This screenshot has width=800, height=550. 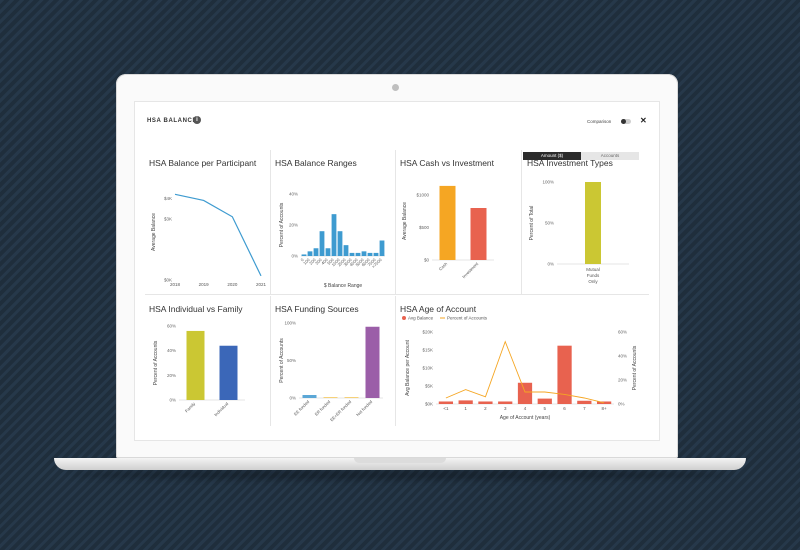 What do you see at coordinates (372, 262) in the screenshot?
I see `x-tick-label: 7000` at bounding box center [372, 262].